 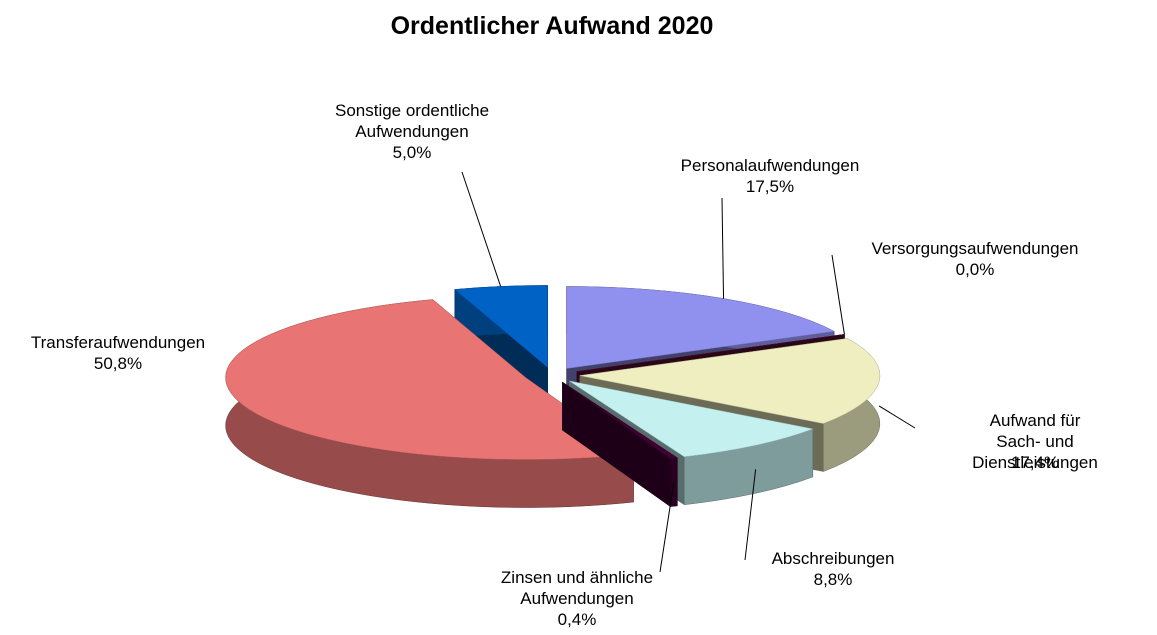 I want to click on slice-value-label: 5,0%, so click(x=412, y=152).